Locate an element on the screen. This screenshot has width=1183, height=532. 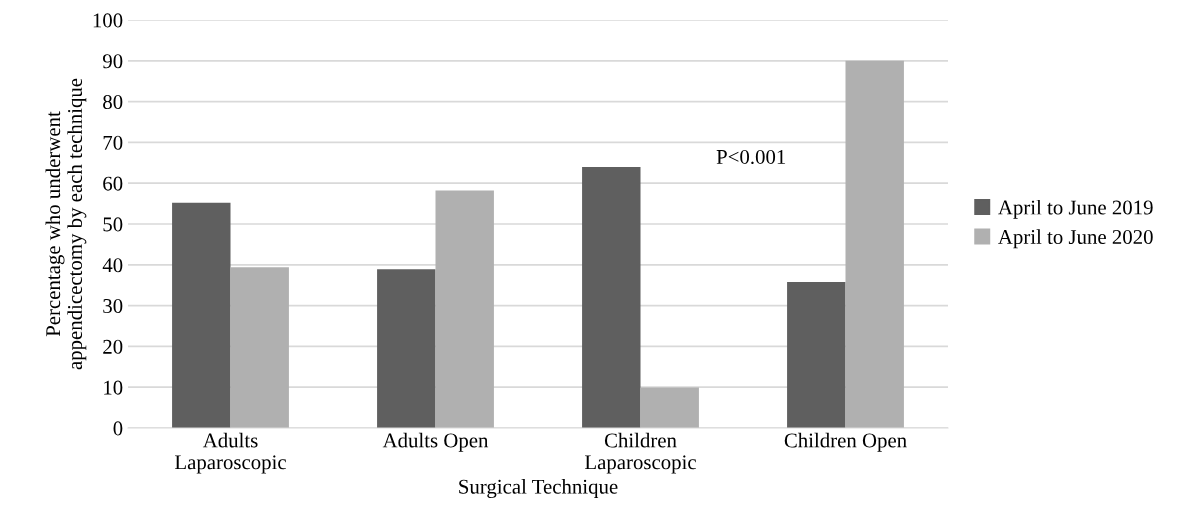
x-tick-label: Adults Open is located at coordinates (435, 442).